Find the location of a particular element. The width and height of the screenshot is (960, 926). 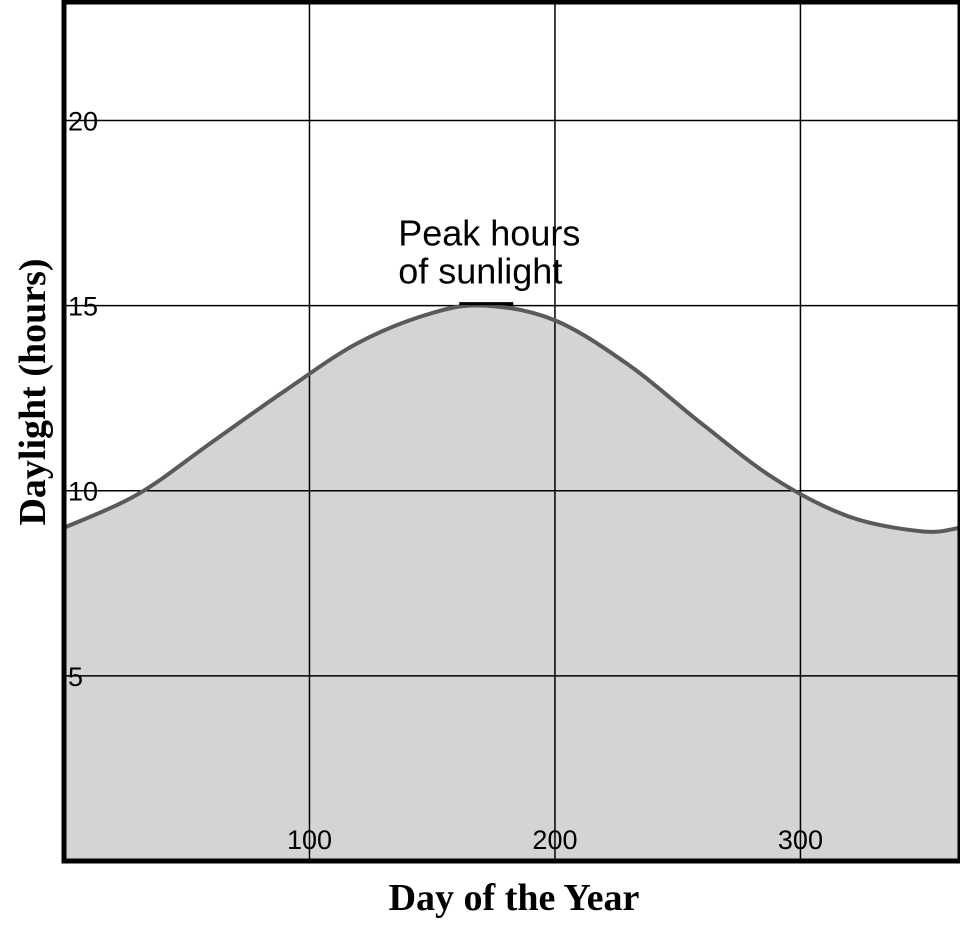

y-axis-title: Daylight (hours) is located at coordinates (33, 391).